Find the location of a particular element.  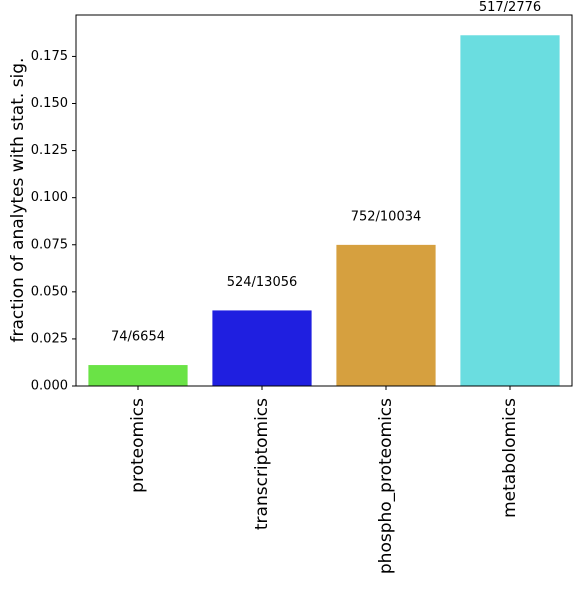

value-label: 524/13056 is located at coordinates (262, 282).